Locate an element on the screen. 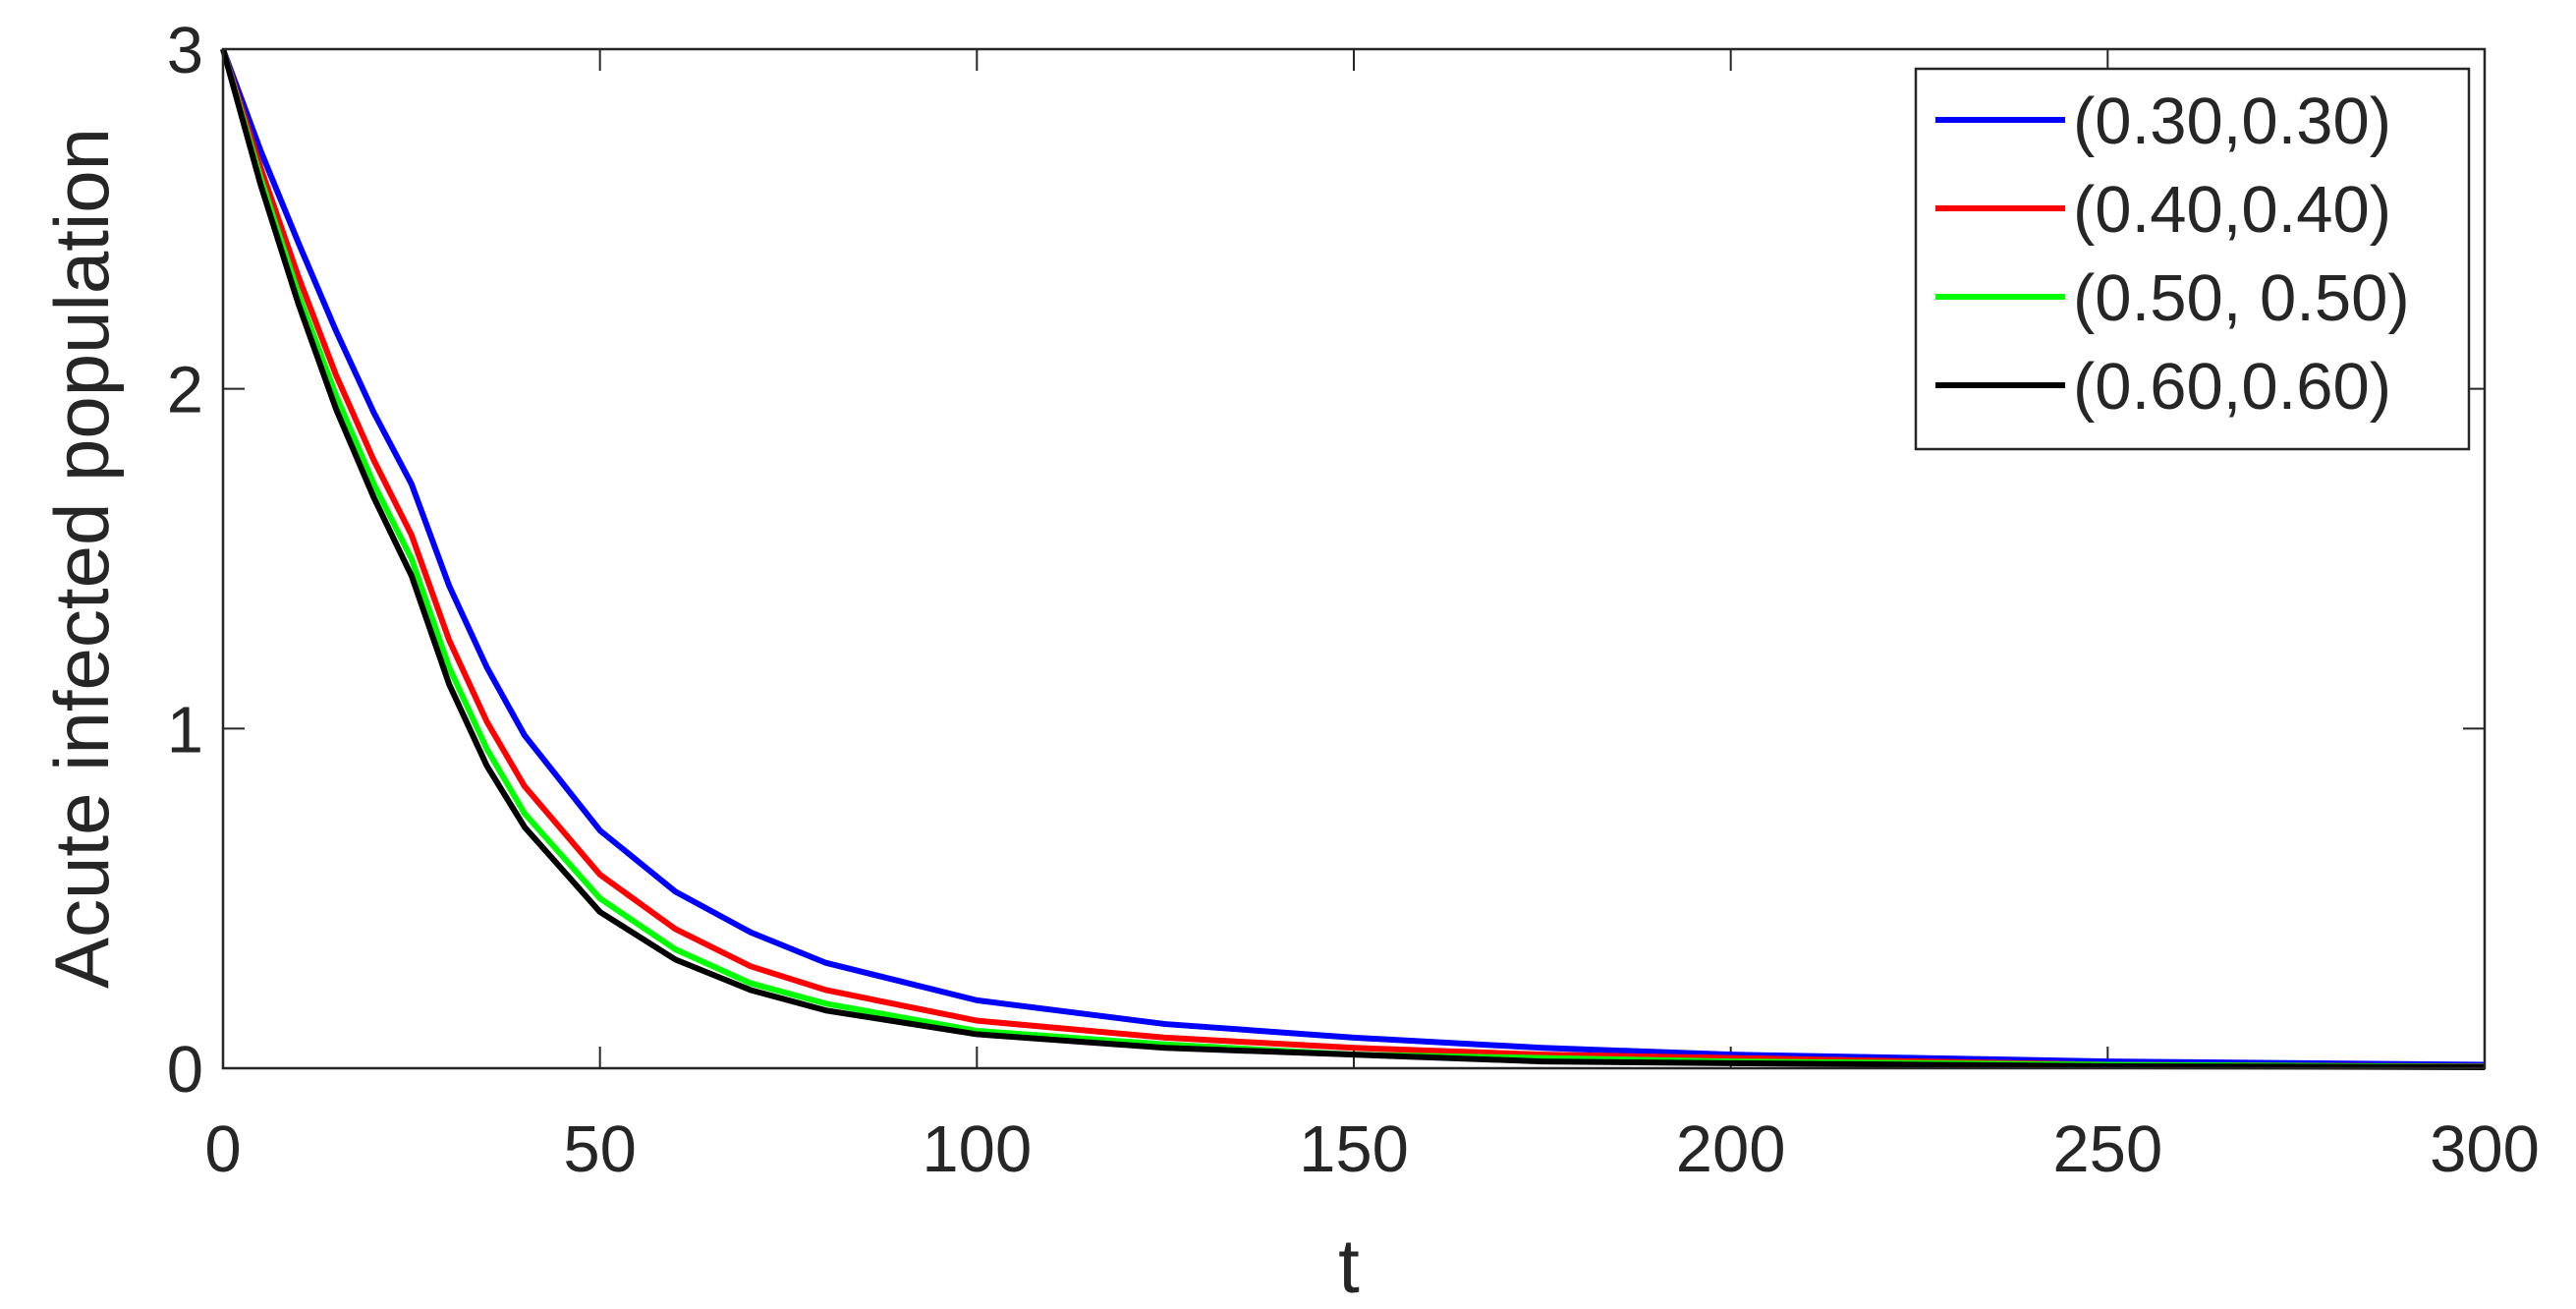 This screenshot has height=1309, width=2576. y-tick-label: 1 is located at coordinates (185, 730).